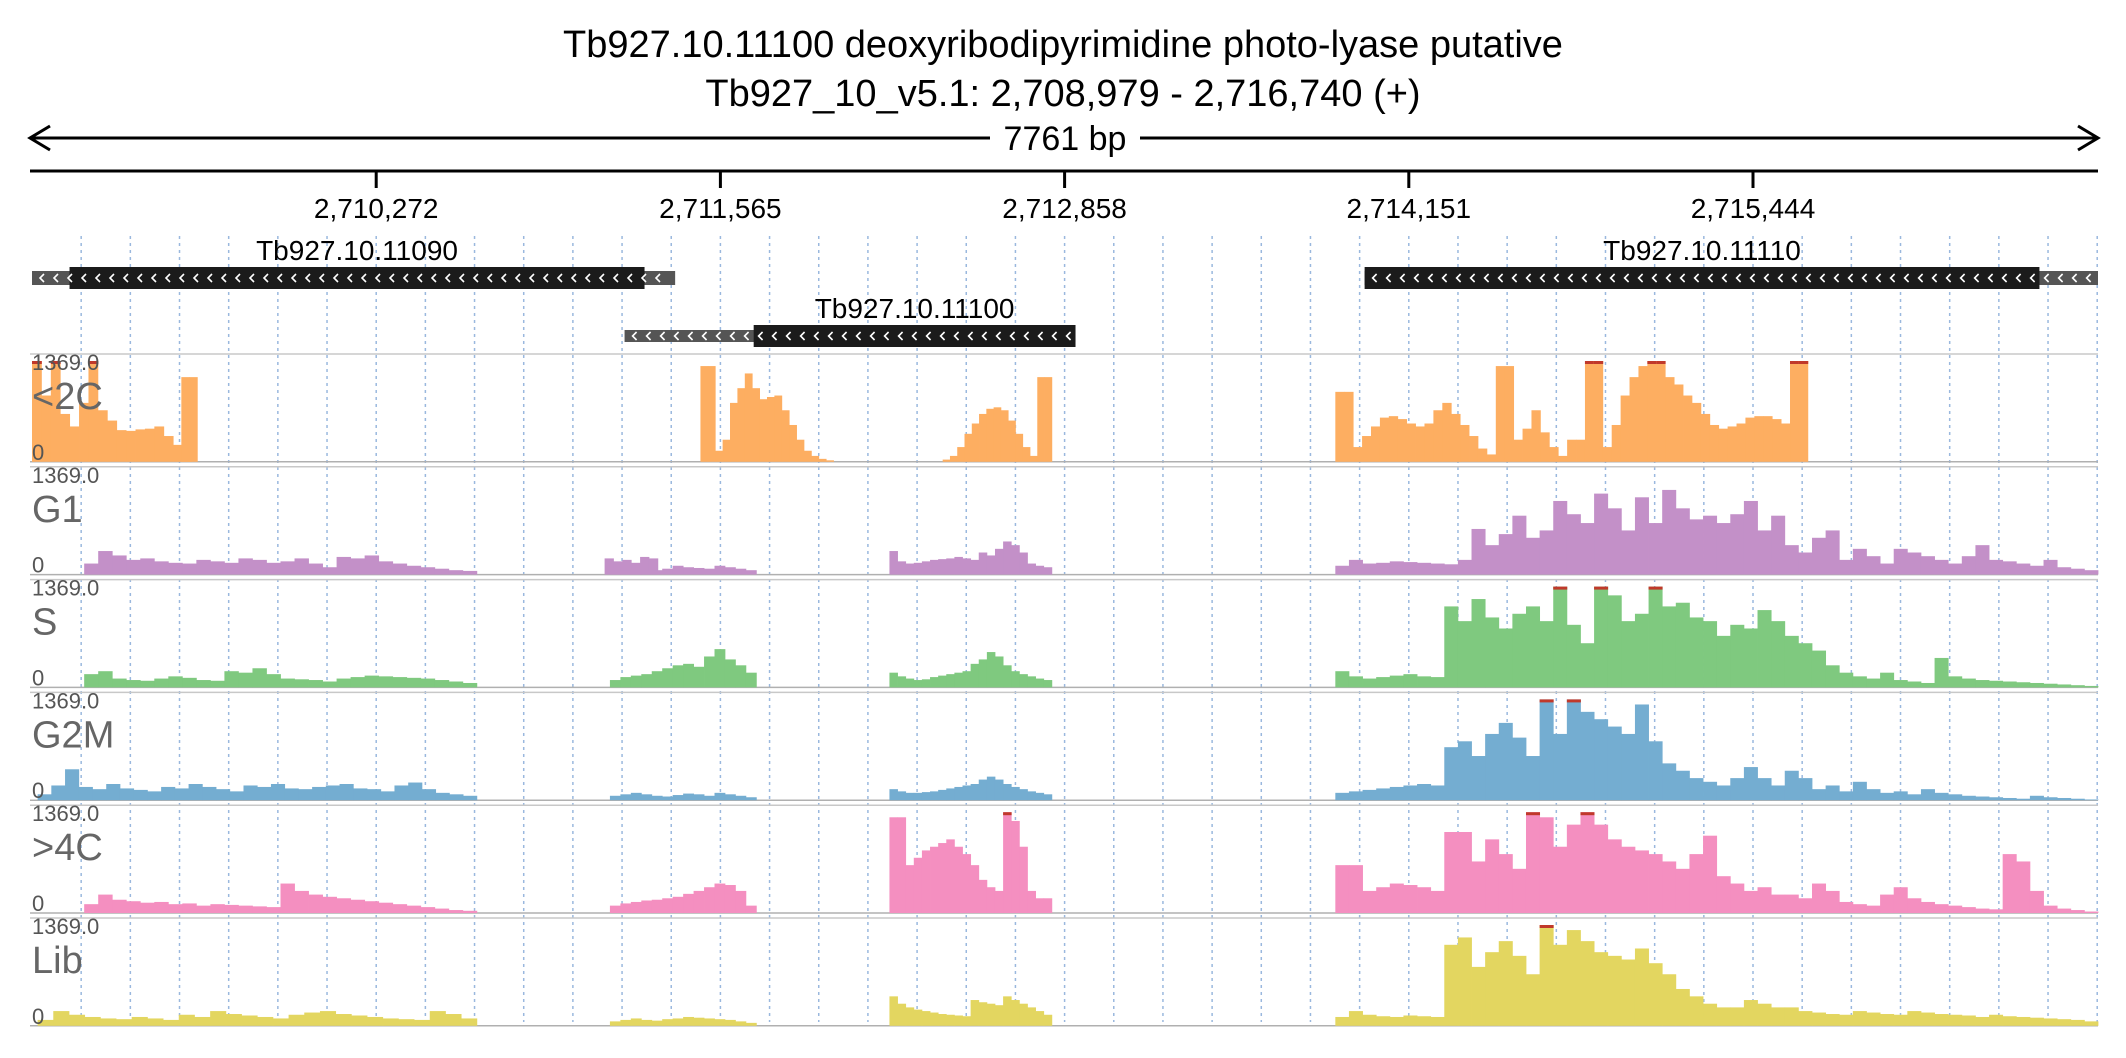 This screenshot has width=2126, height=1058. I want to click on track-name-label: G1, so click(57, 510).